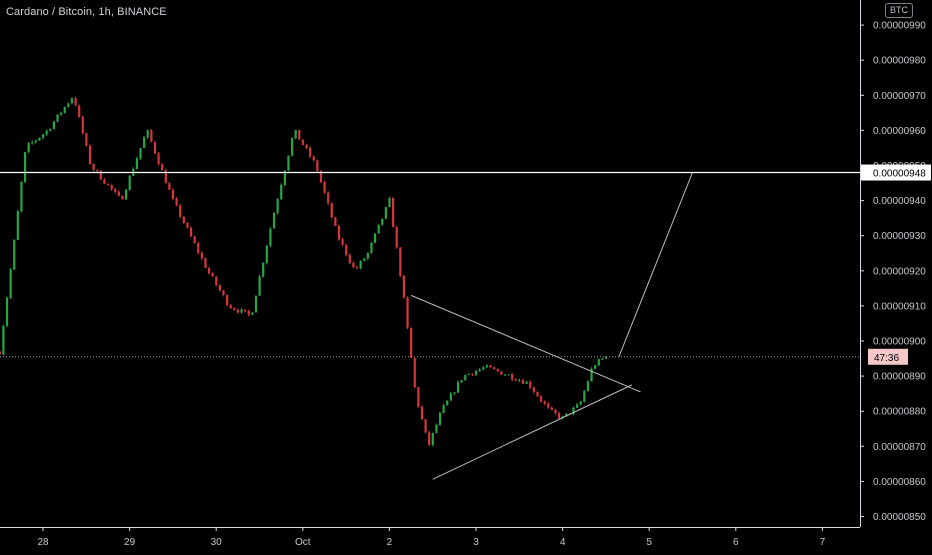 This screenshot has height=555, width=932. What do you see at coordinates (430, 538) in the screenshot?
I see `time-axis` at bounding box center [430, 538].